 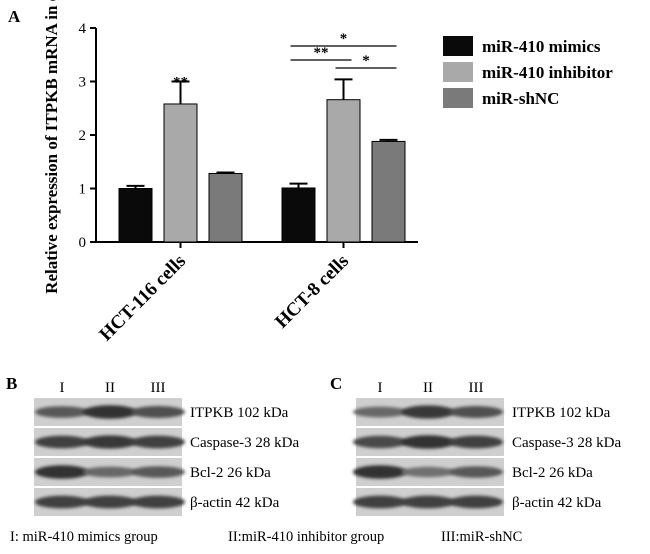 I want to click on y-tick-label: 2, so click(x=83, y=136).